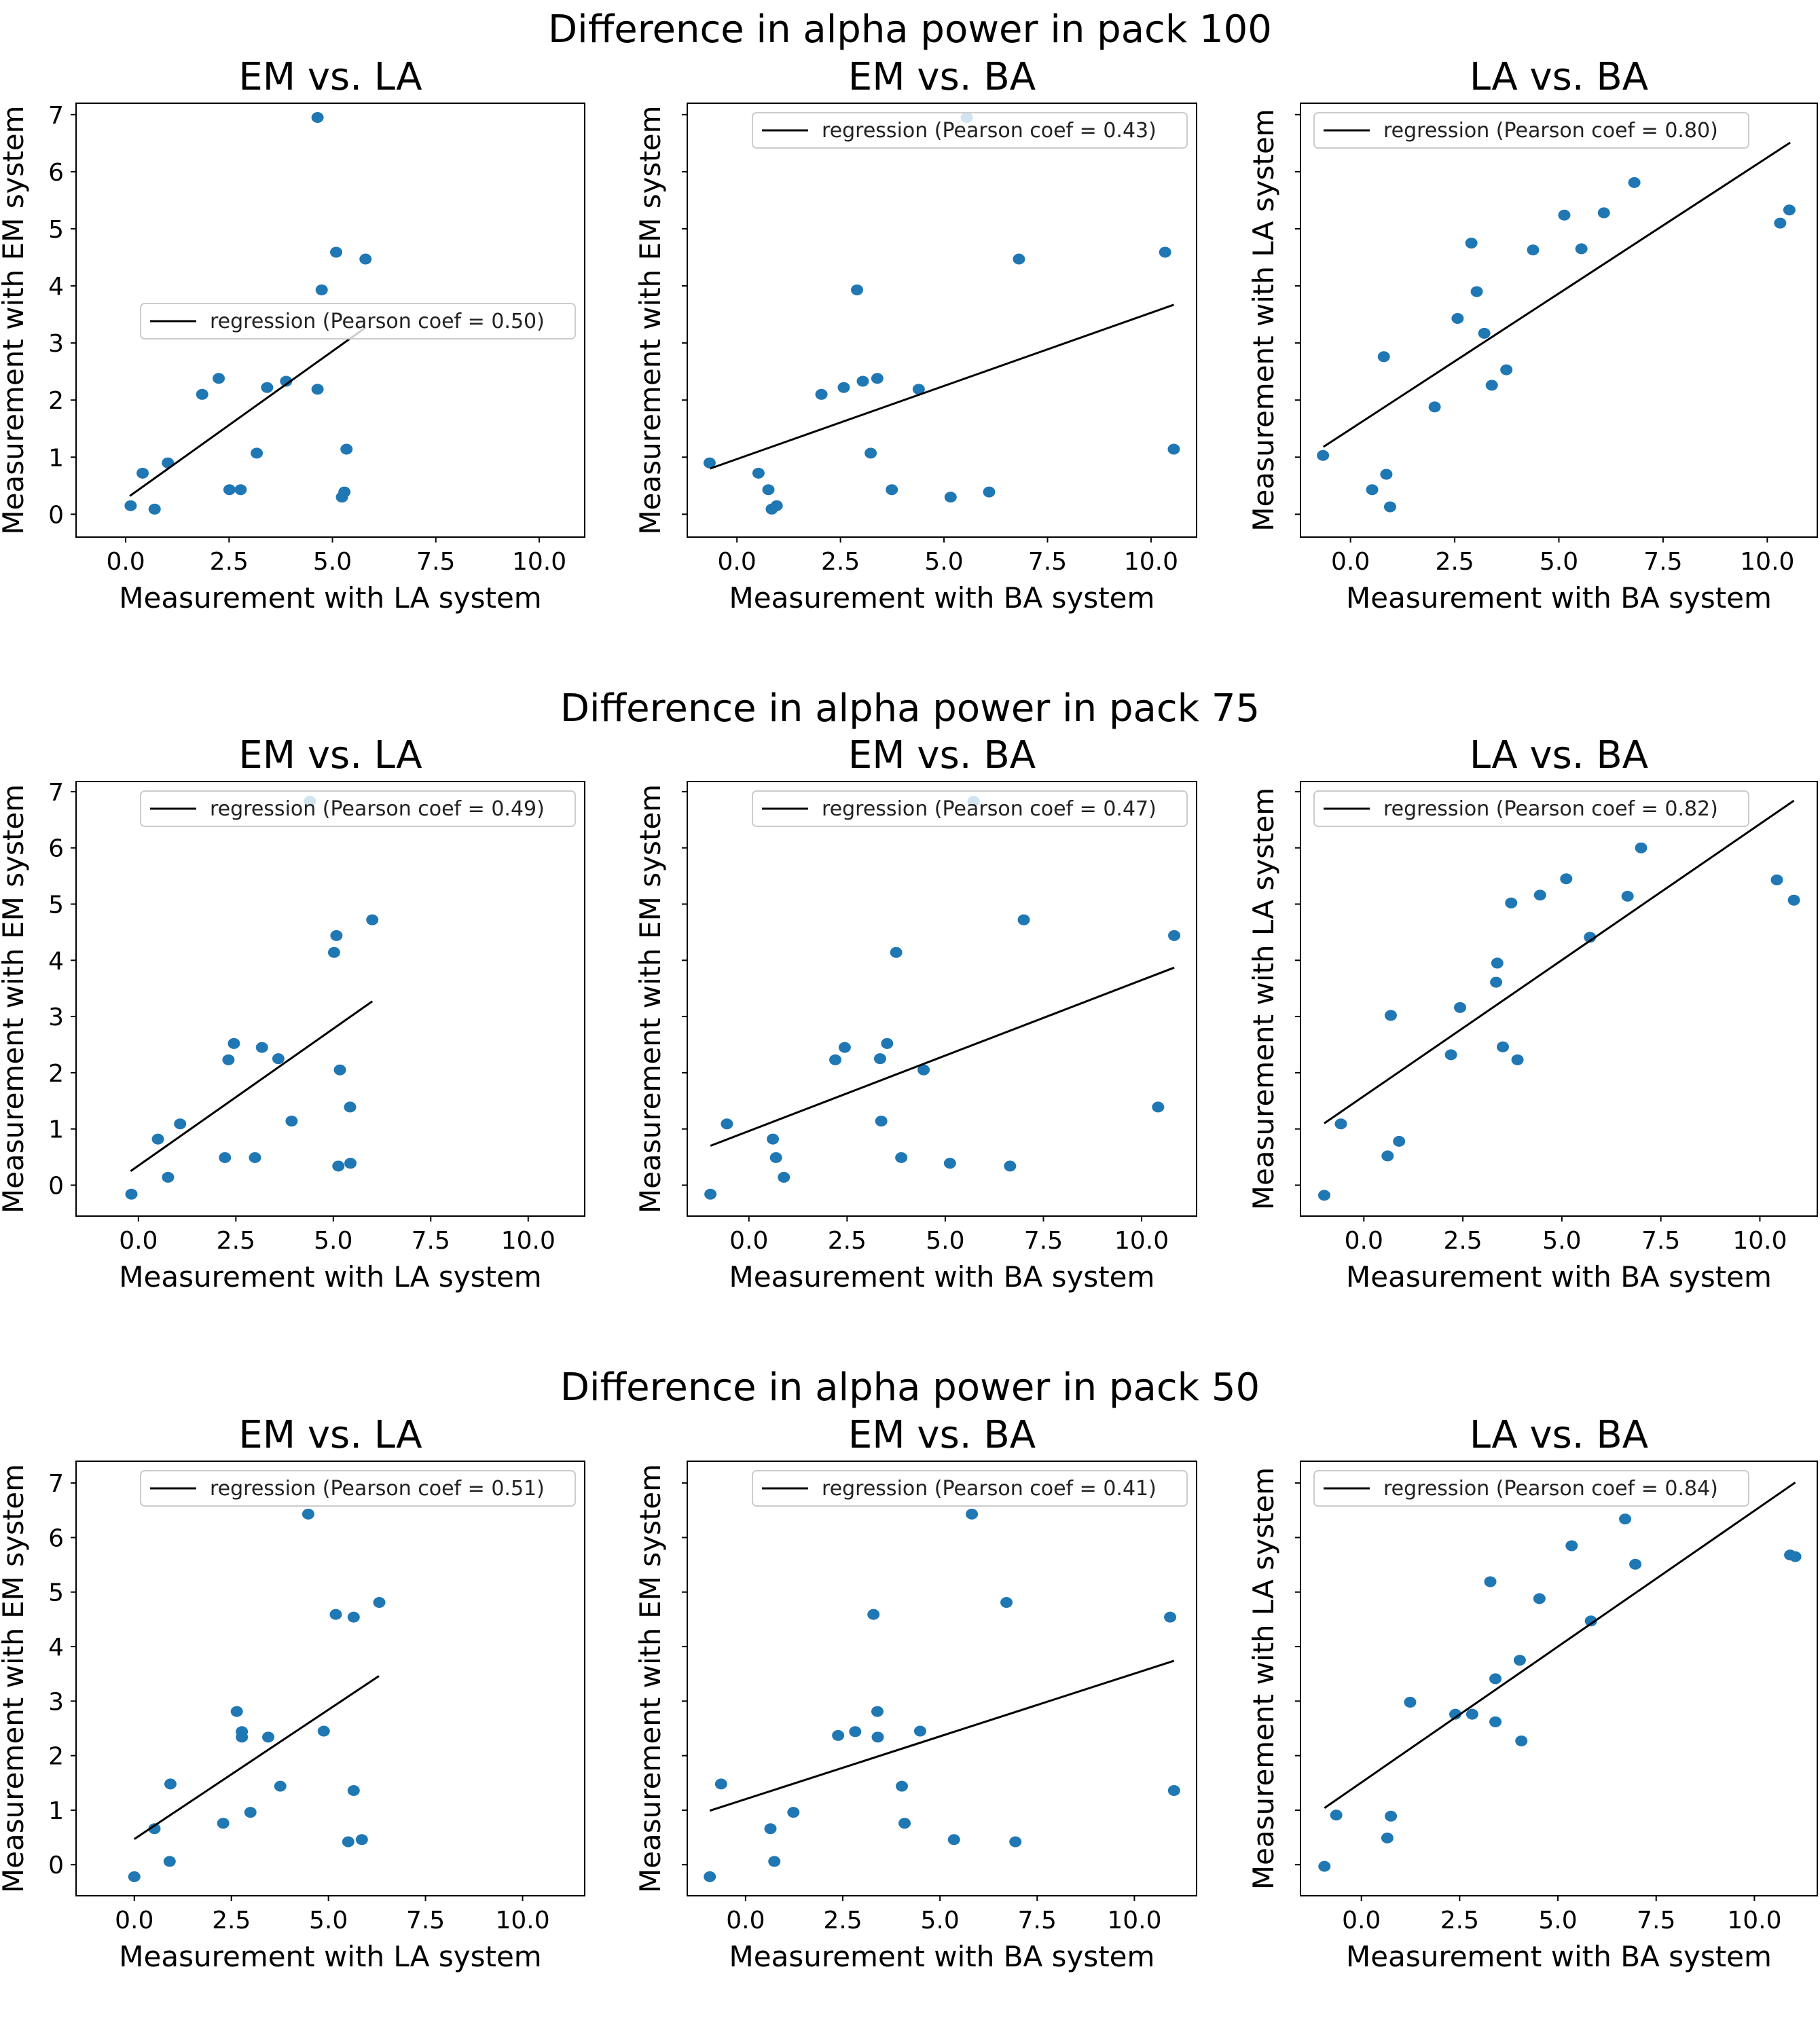 The width and height of the screenshot is (1820, 2037). Describe the element at coordinates (1263, 1679) in the screenshot. I see `y-axis-label: Measurement with LA system` at that location.